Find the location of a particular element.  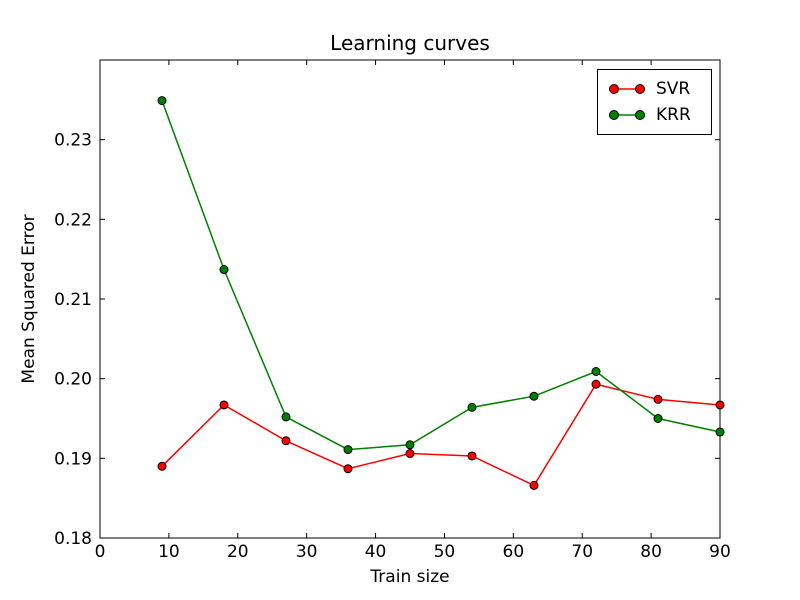

x-axis-label: Train size is located at coordinates (410, 577).